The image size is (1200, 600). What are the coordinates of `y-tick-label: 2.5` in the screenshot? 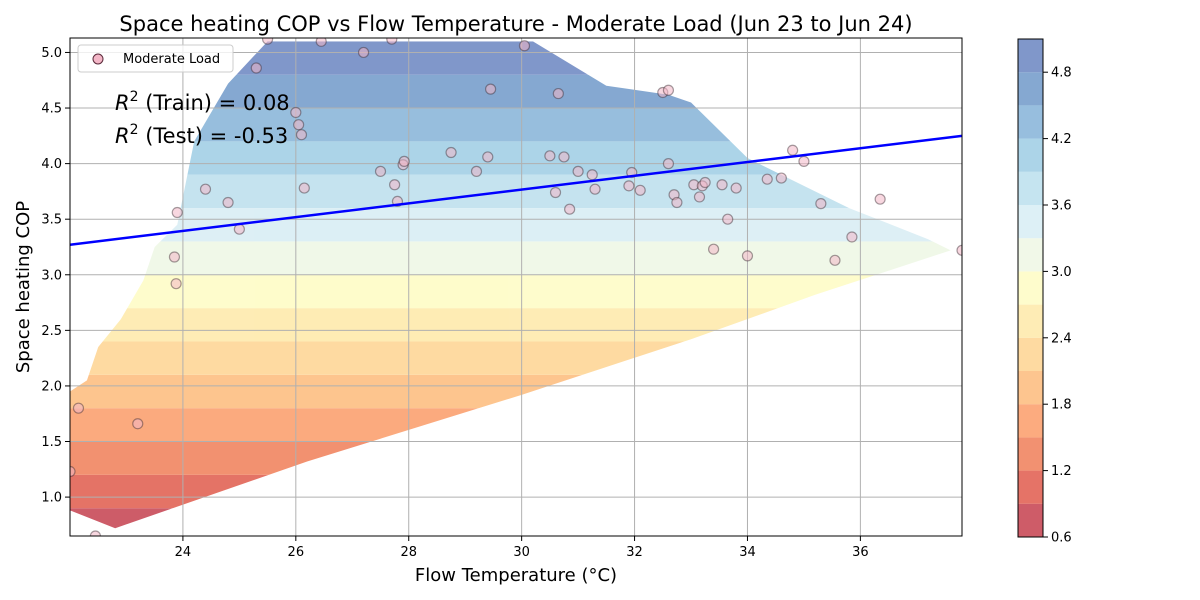 It's located at (51, 331).